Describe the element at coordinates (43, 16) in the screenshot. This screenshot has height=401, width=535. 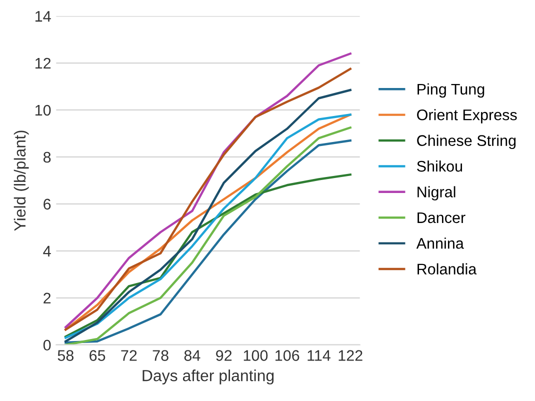
I see `y-tick-label: 14` at that location.